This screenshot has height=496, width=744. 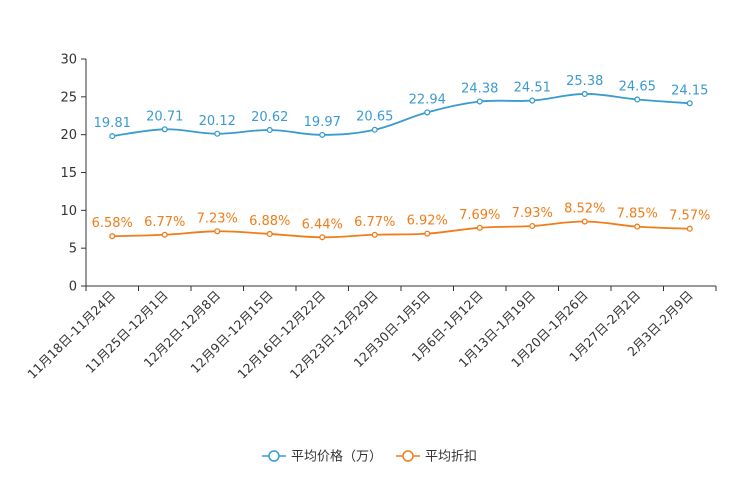 I want to click on data-label: 6.58%, so click(x=112, y=223).